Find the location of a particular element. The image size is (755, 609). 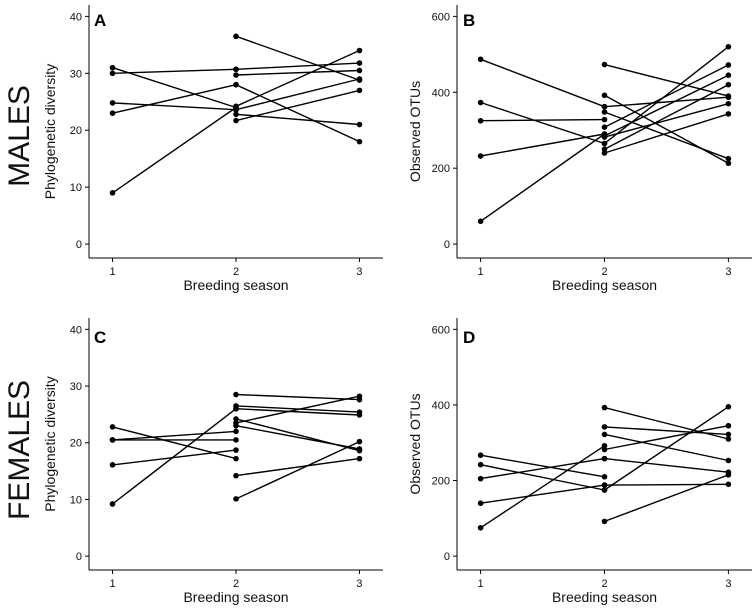

y-tick-label: 0 is located at coordinates (79, 557).